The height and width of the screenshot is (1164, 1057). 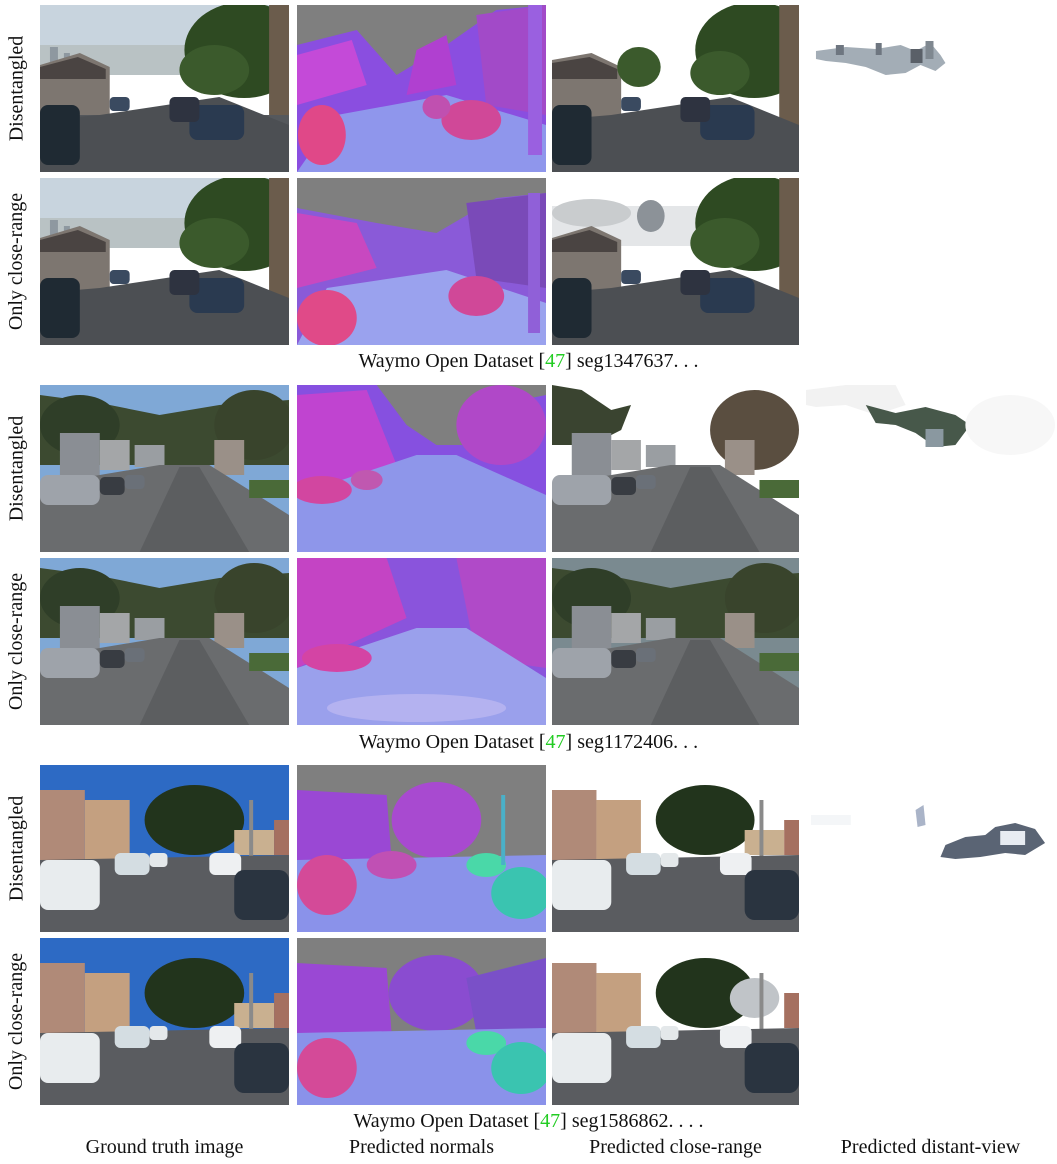 What do you see at coordinates (164, 848) in the screenshot?
I see `gt-image-g3-disentangled` at bounding box center [164, 848].